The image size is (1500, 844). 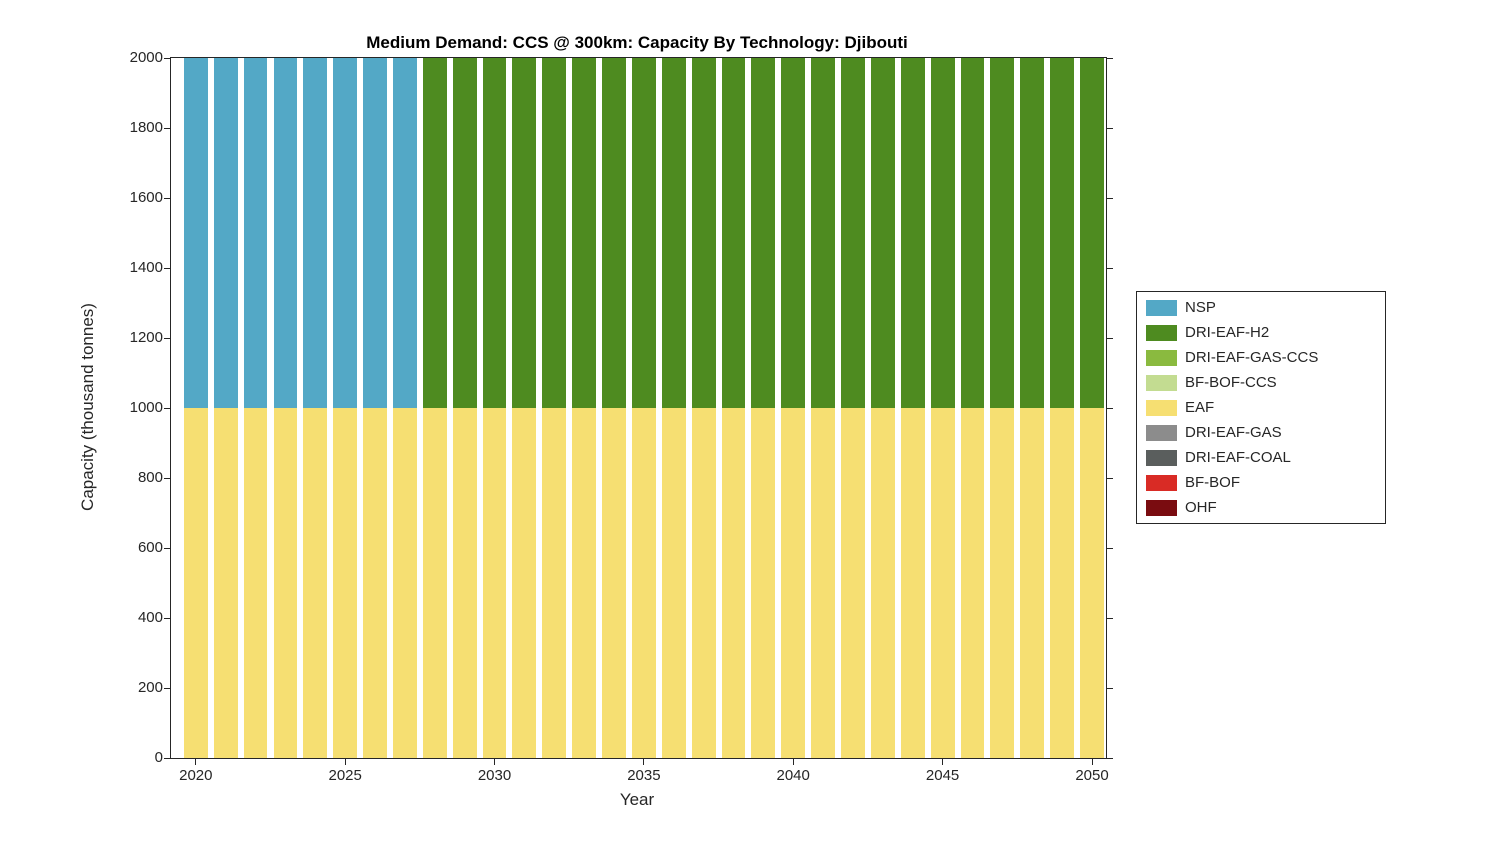 I want to click on legend-label: EAF, so click(x=1200, y=407).